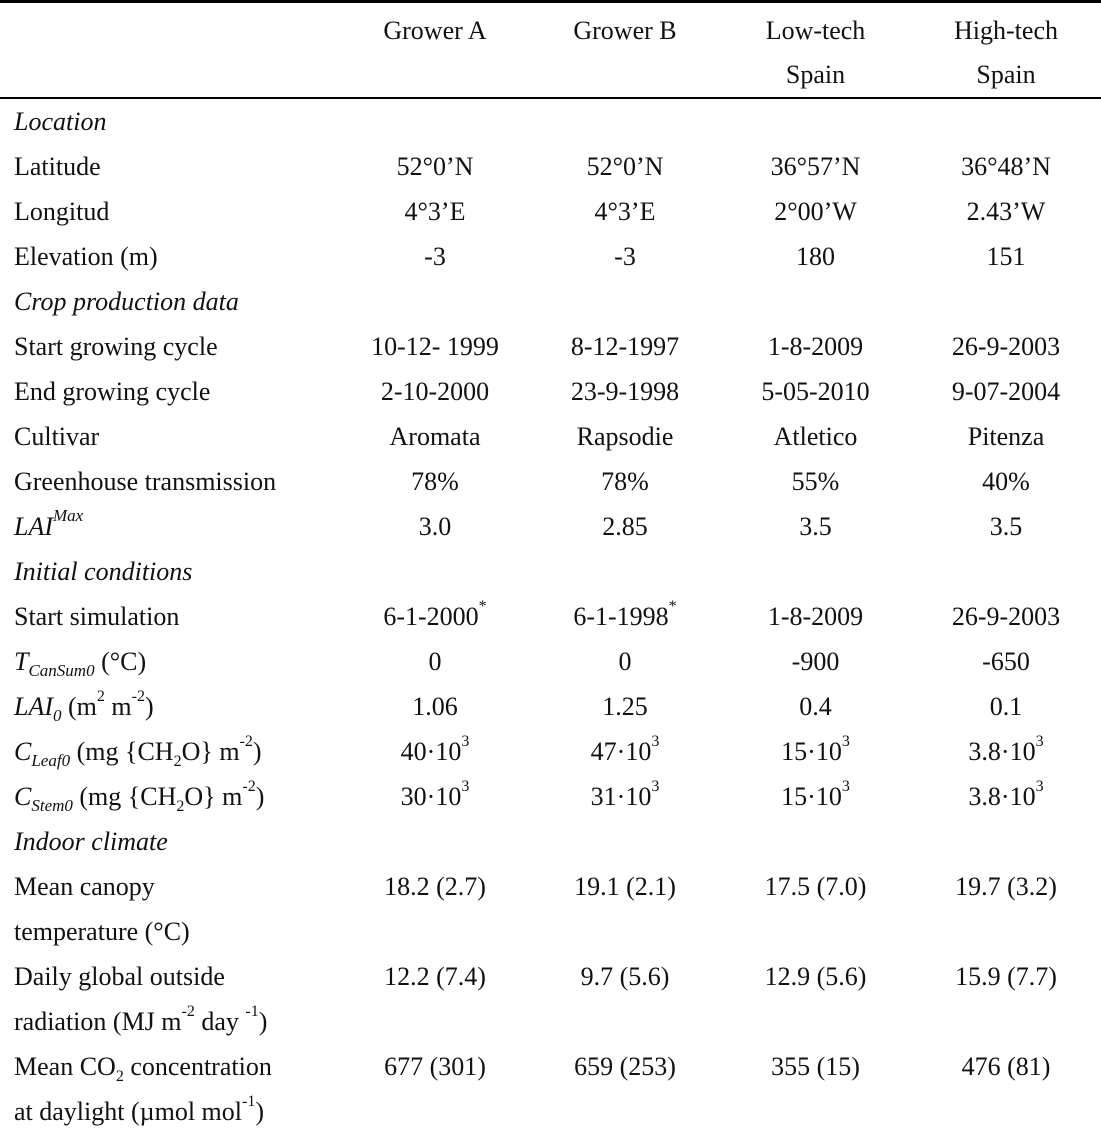 The width and height of the screenshot is (1101, 1134). What do you see at coordinates (550, 571) in the screenshot?
I see `section-row: Initial conditions` at bounding box center [550, 571].